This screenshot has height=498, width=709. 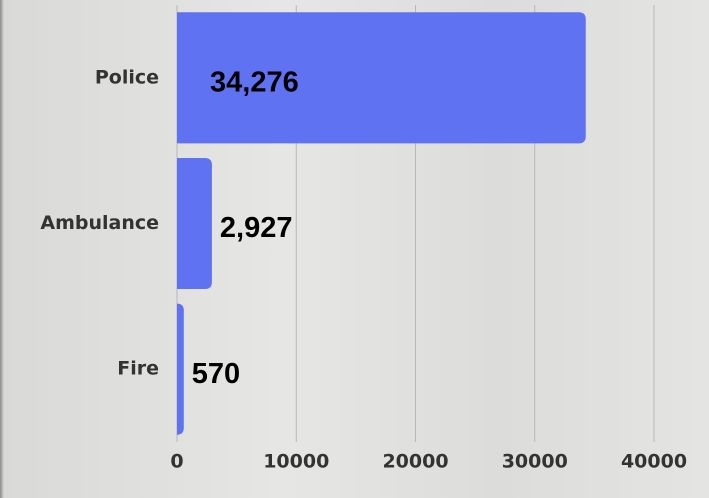 What do you see at coordinates (254, 82) in the screenshot?
I see `value-label: 34,276` at bounding box center [254, 82].